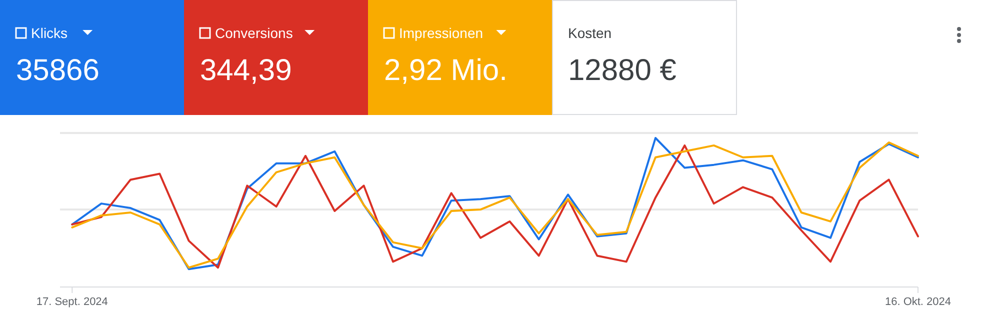 The image size is (988, 323). What do you see at coordinates (590, 33) in the screenshot?
I see `text: Kosten` at bounding box center [590, 33].